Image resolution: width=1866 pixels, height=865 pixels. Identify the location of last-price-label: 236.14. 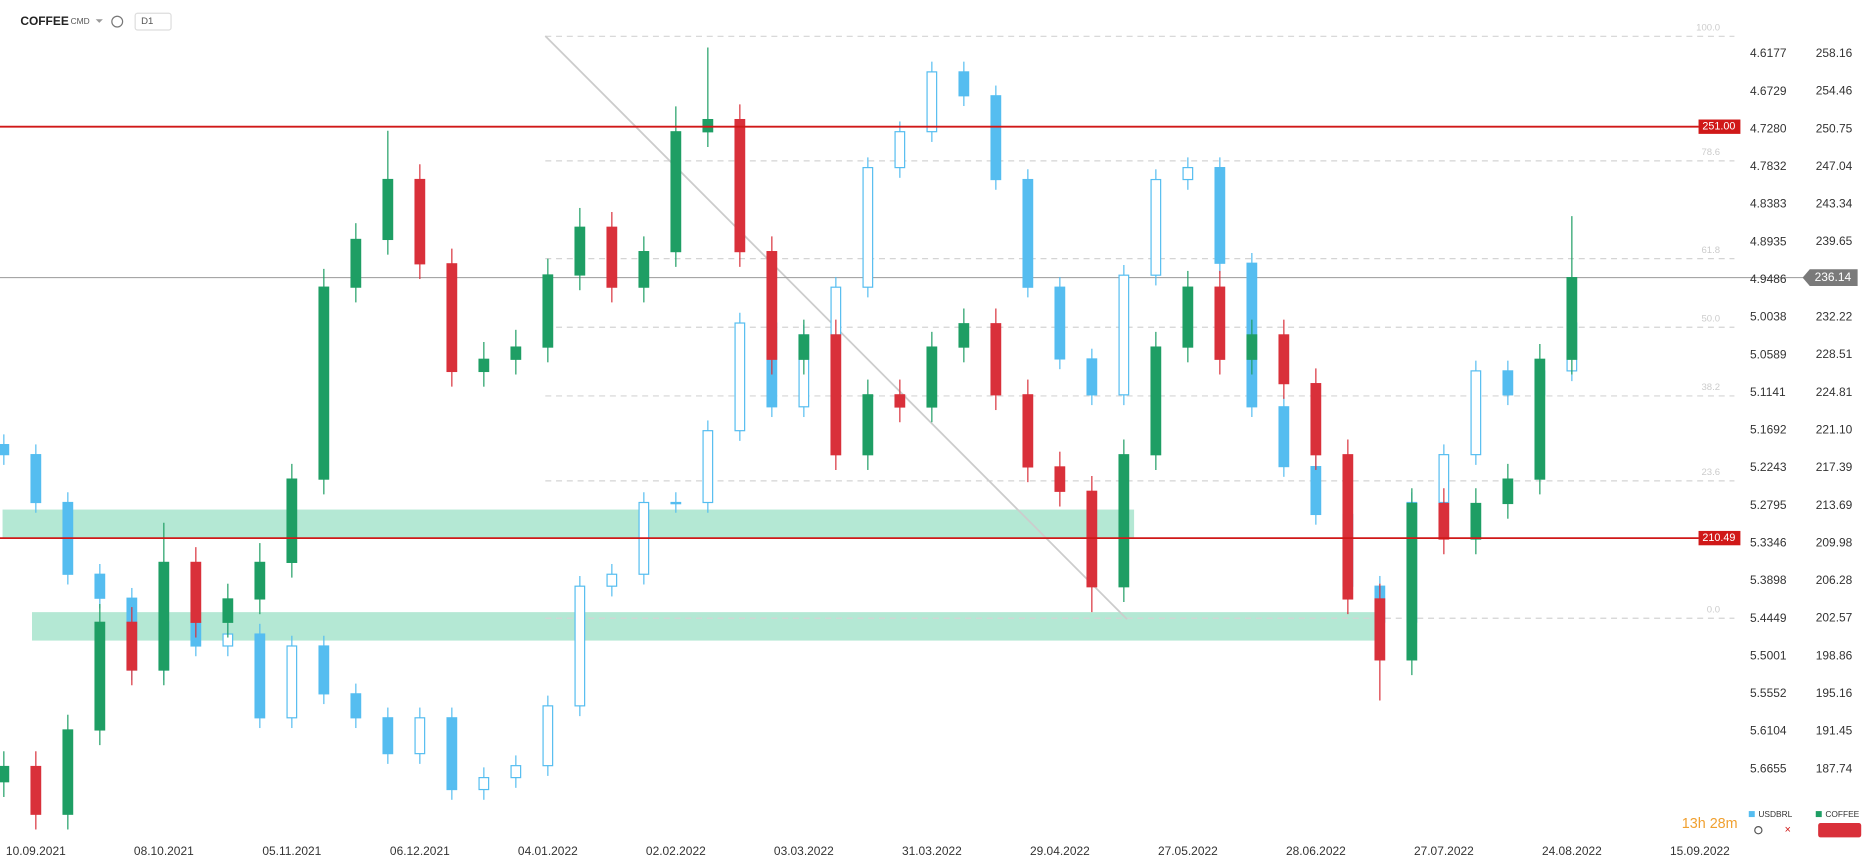
(1833, 277).